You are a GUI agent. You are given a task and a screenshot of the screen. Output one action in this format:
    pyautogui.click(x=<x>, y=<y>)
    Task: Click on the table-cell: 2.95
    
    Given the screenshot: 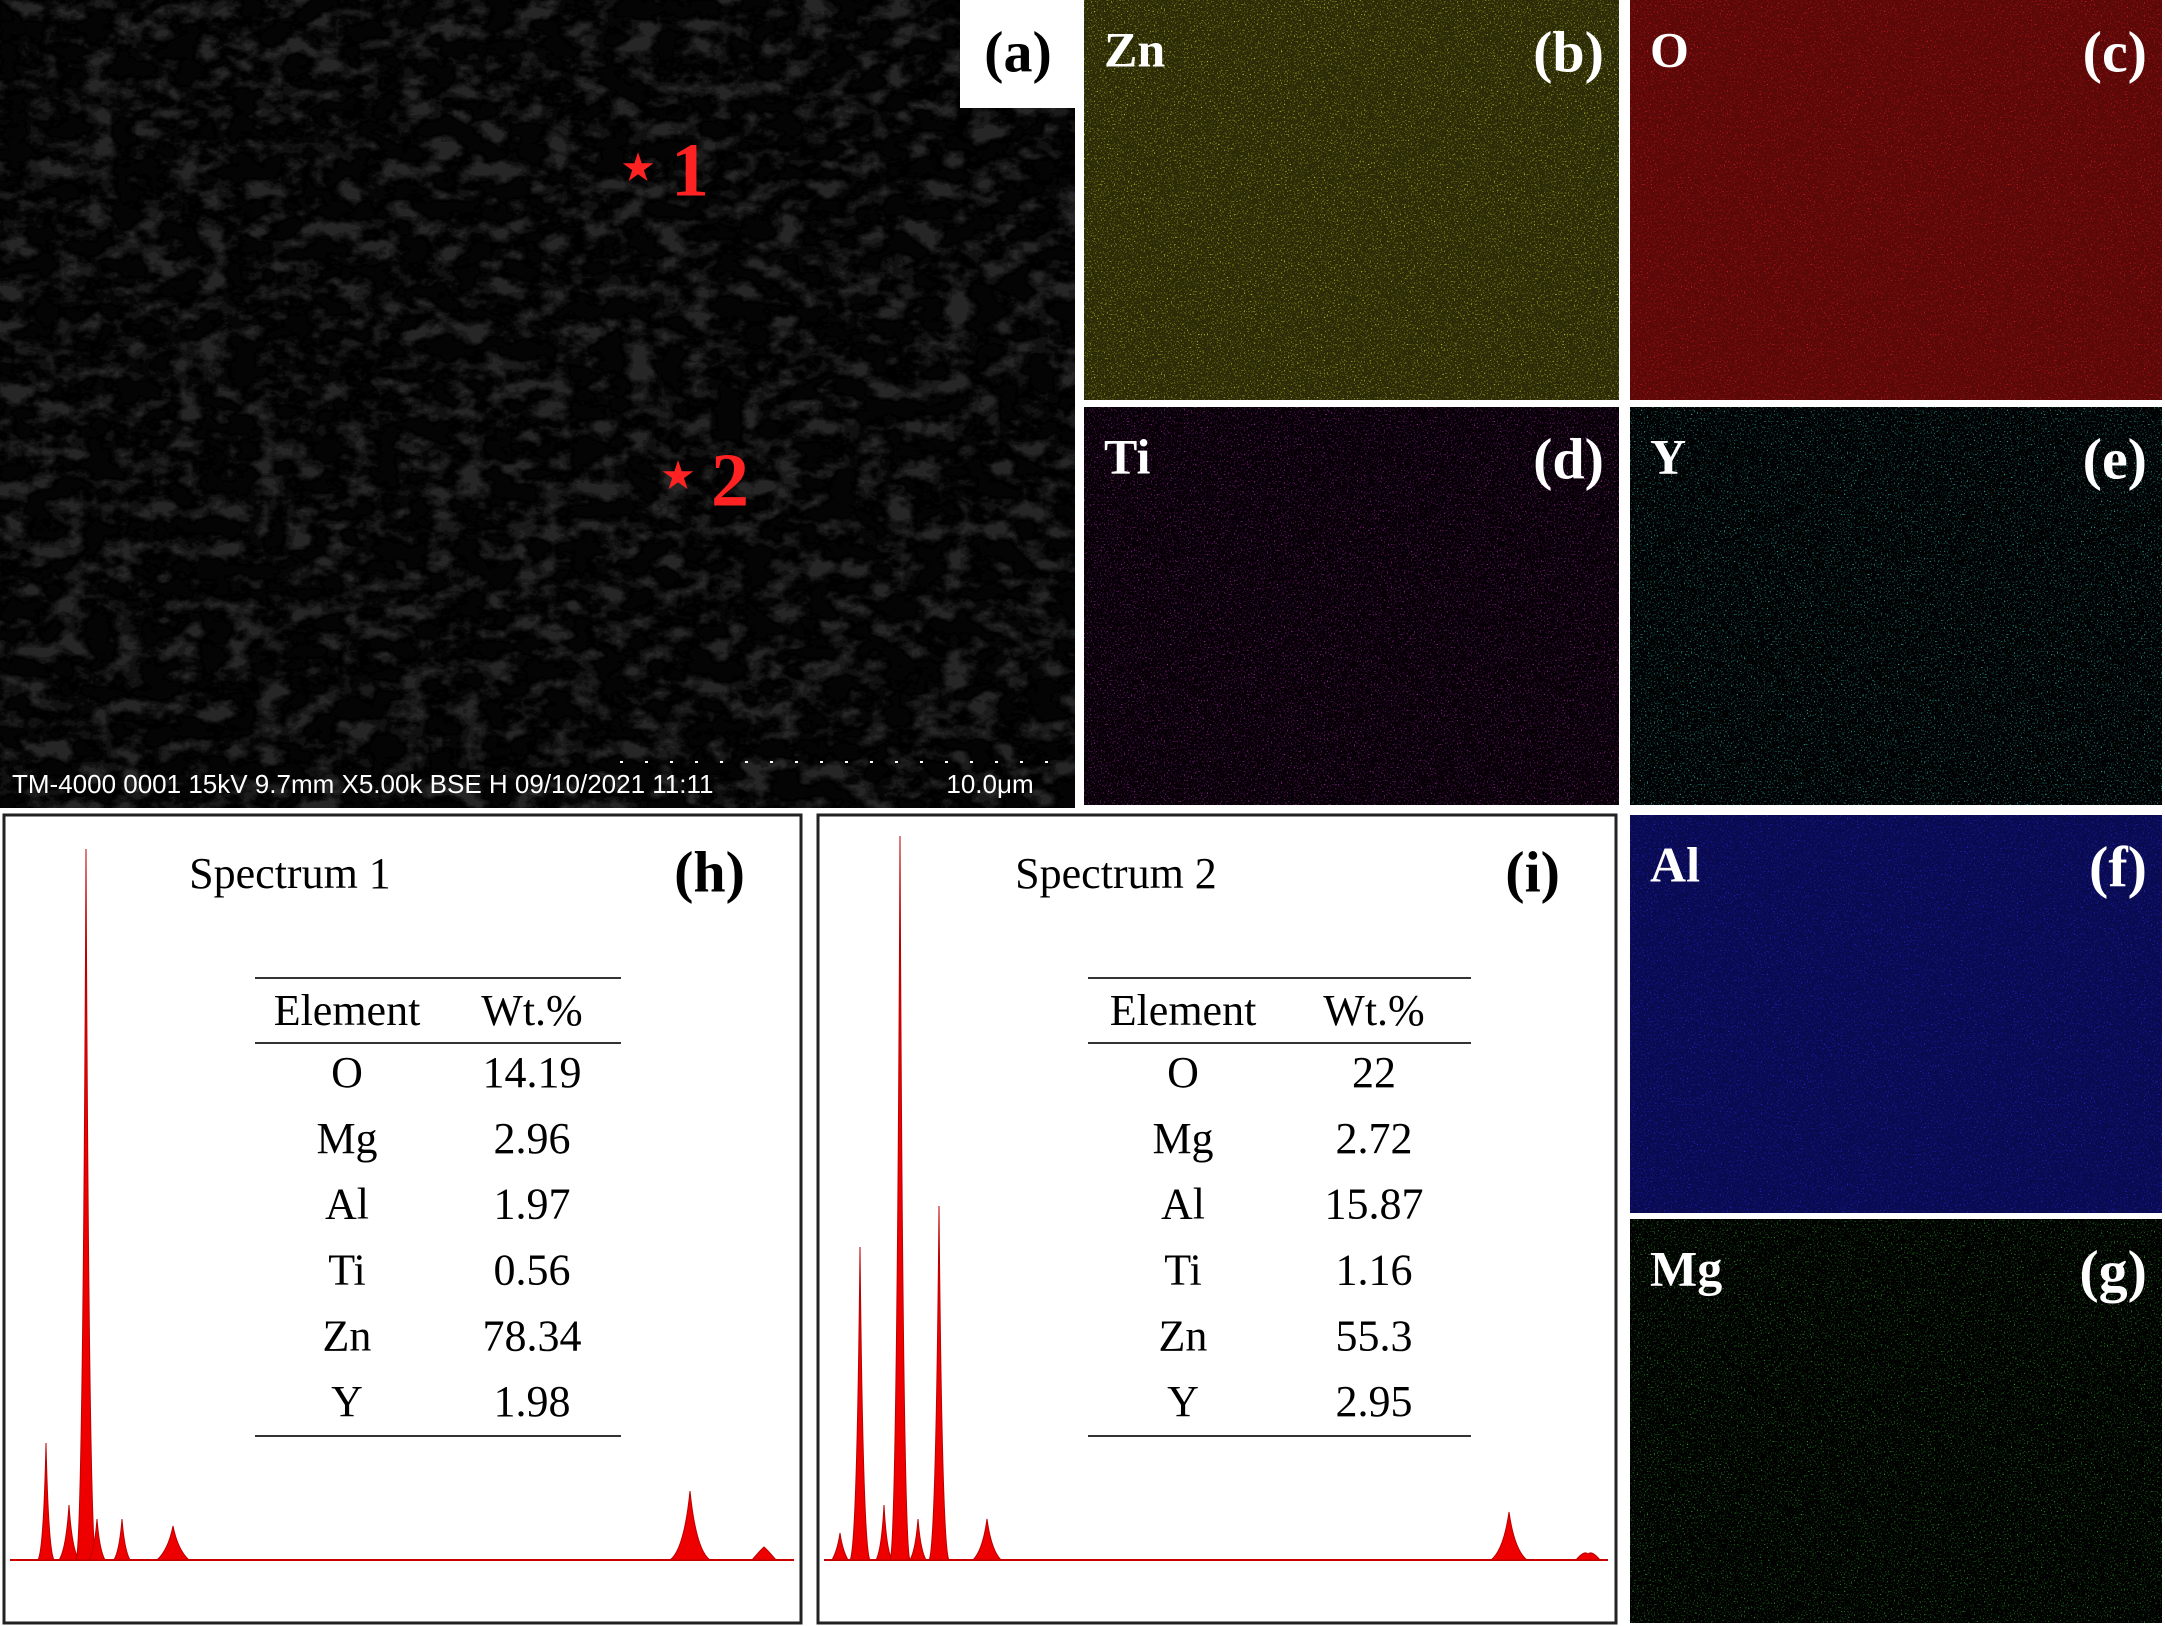 What is the action you would take?
    pyautogui.click(x=1374, y=1401)
    